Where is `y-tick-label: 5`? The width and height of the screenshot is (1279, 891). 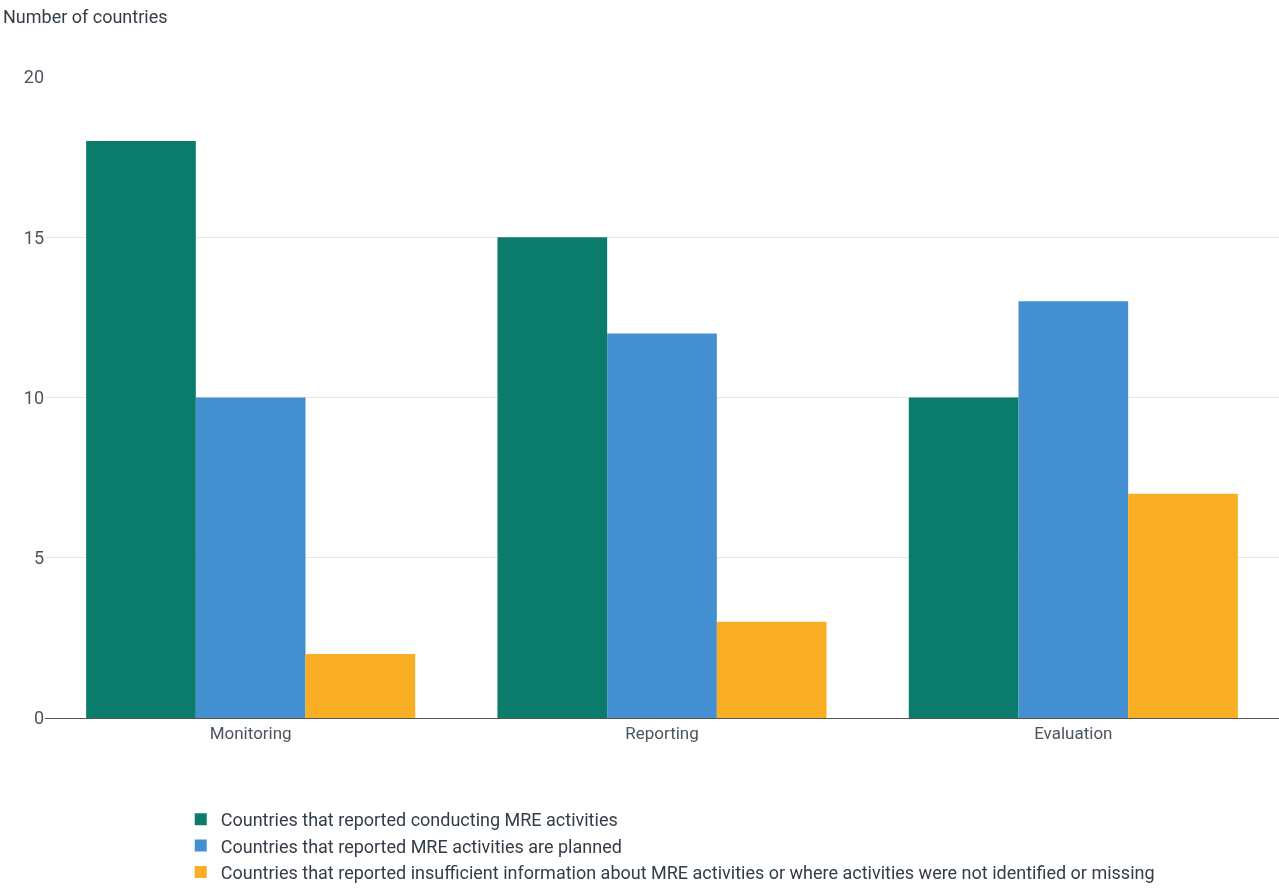
y-tick-label: 5 is located at coordinates (38, 558).